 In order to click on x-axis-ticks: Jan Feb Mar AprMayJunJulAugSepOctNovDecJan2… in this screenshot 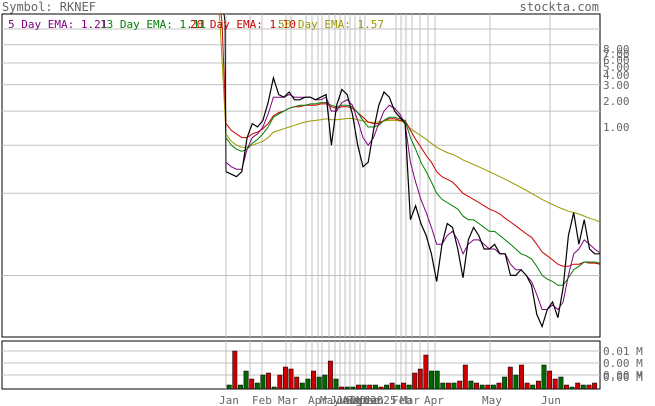, I will do `click(390, 400)`.